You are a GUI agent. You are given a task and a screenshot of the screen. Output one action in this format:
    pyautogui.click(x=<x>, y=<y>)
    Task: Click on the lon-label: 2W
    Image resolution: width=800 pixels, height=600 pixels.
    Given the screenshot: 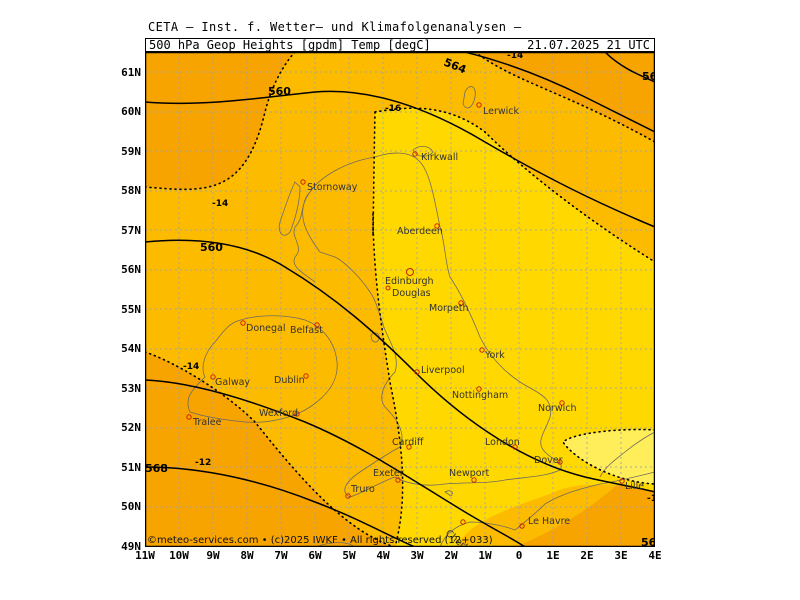 What is the action you would take?
    pyautogui.click(x=451, y=555)
    